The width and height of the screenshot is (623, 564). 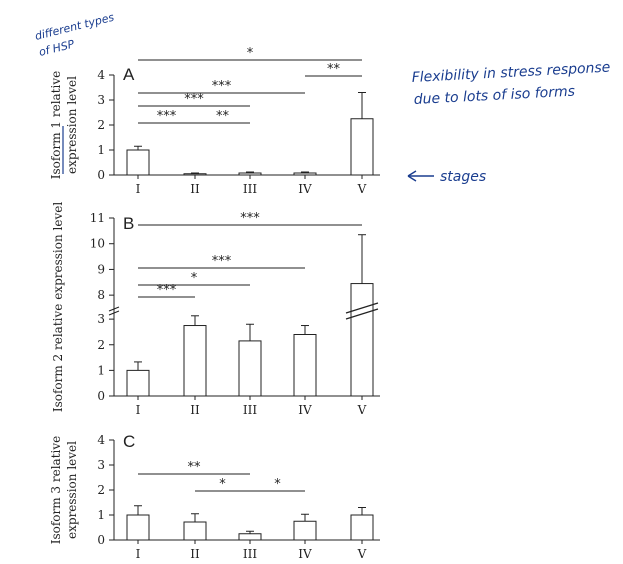 I want to click on y-axis-break-mark, so click(x=114, y=311).